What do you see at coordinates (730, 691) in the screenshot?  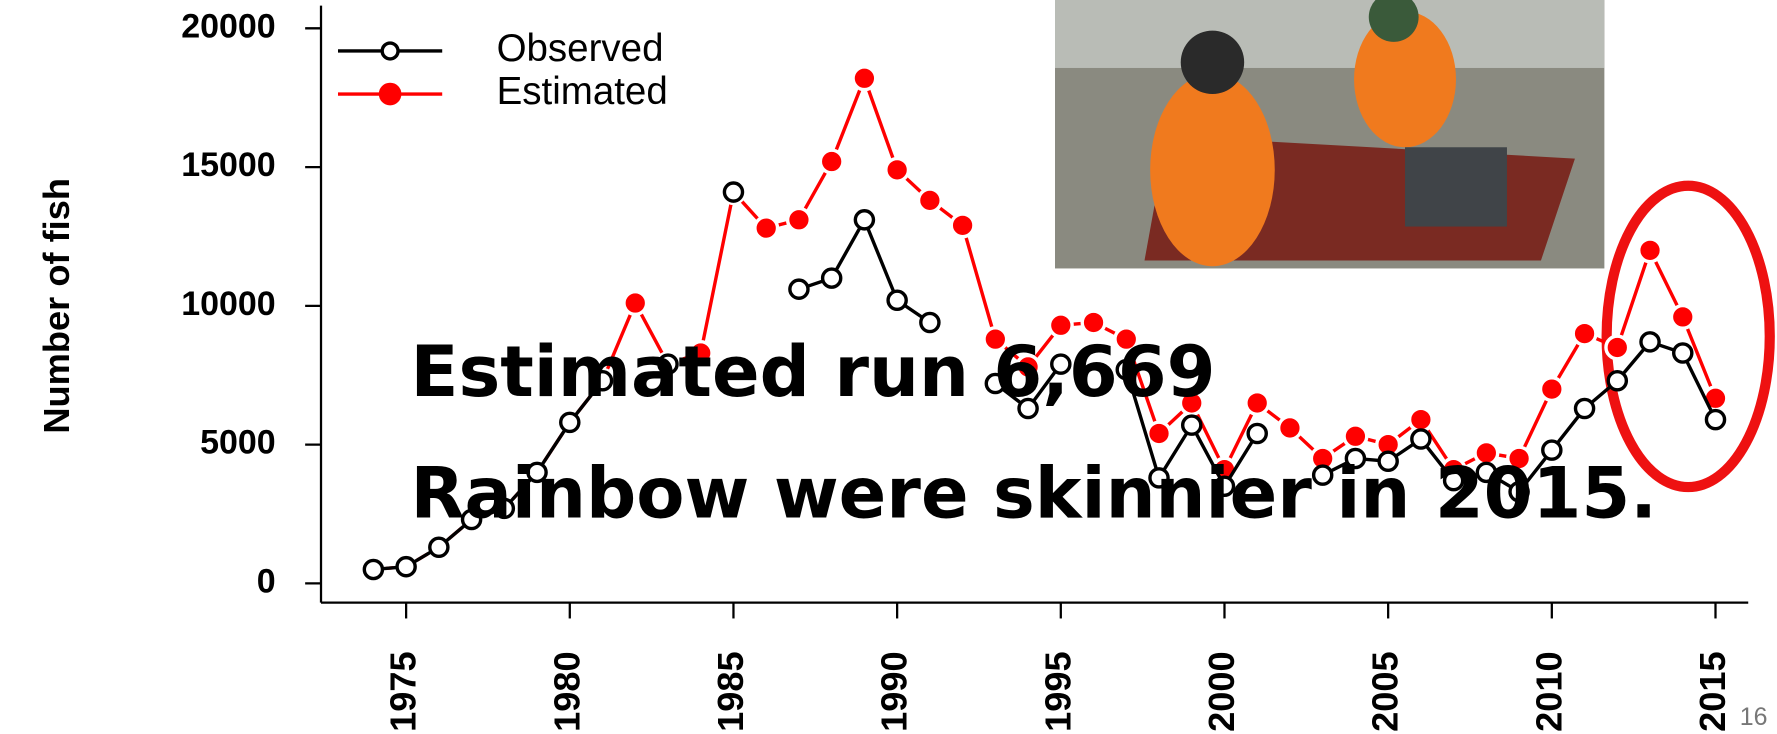 I see `x-tick-label: 1985` at bounding box center [730, 691].